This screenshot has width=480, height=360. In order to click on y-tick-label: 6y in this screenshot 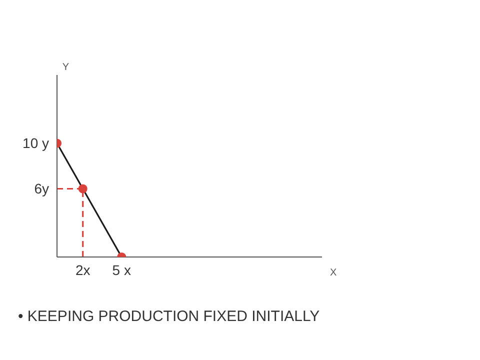, I will do `click(41, 188)`.